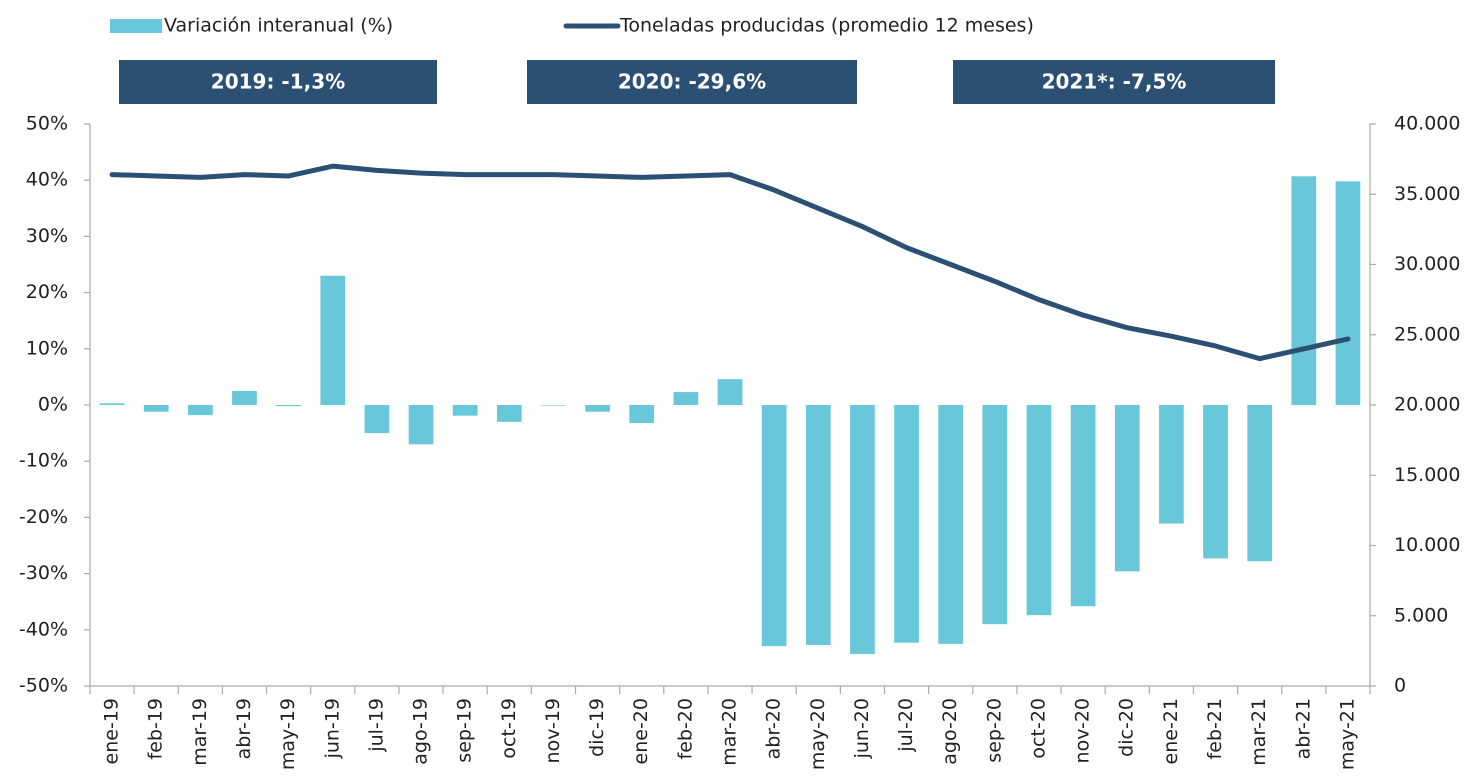 Image resolution: width=1476 pixels, height=782 pixels. Describe the element at coordinates (1427, 194) in the screenshot. I see `y2-tick-label: 35.000` at that location.